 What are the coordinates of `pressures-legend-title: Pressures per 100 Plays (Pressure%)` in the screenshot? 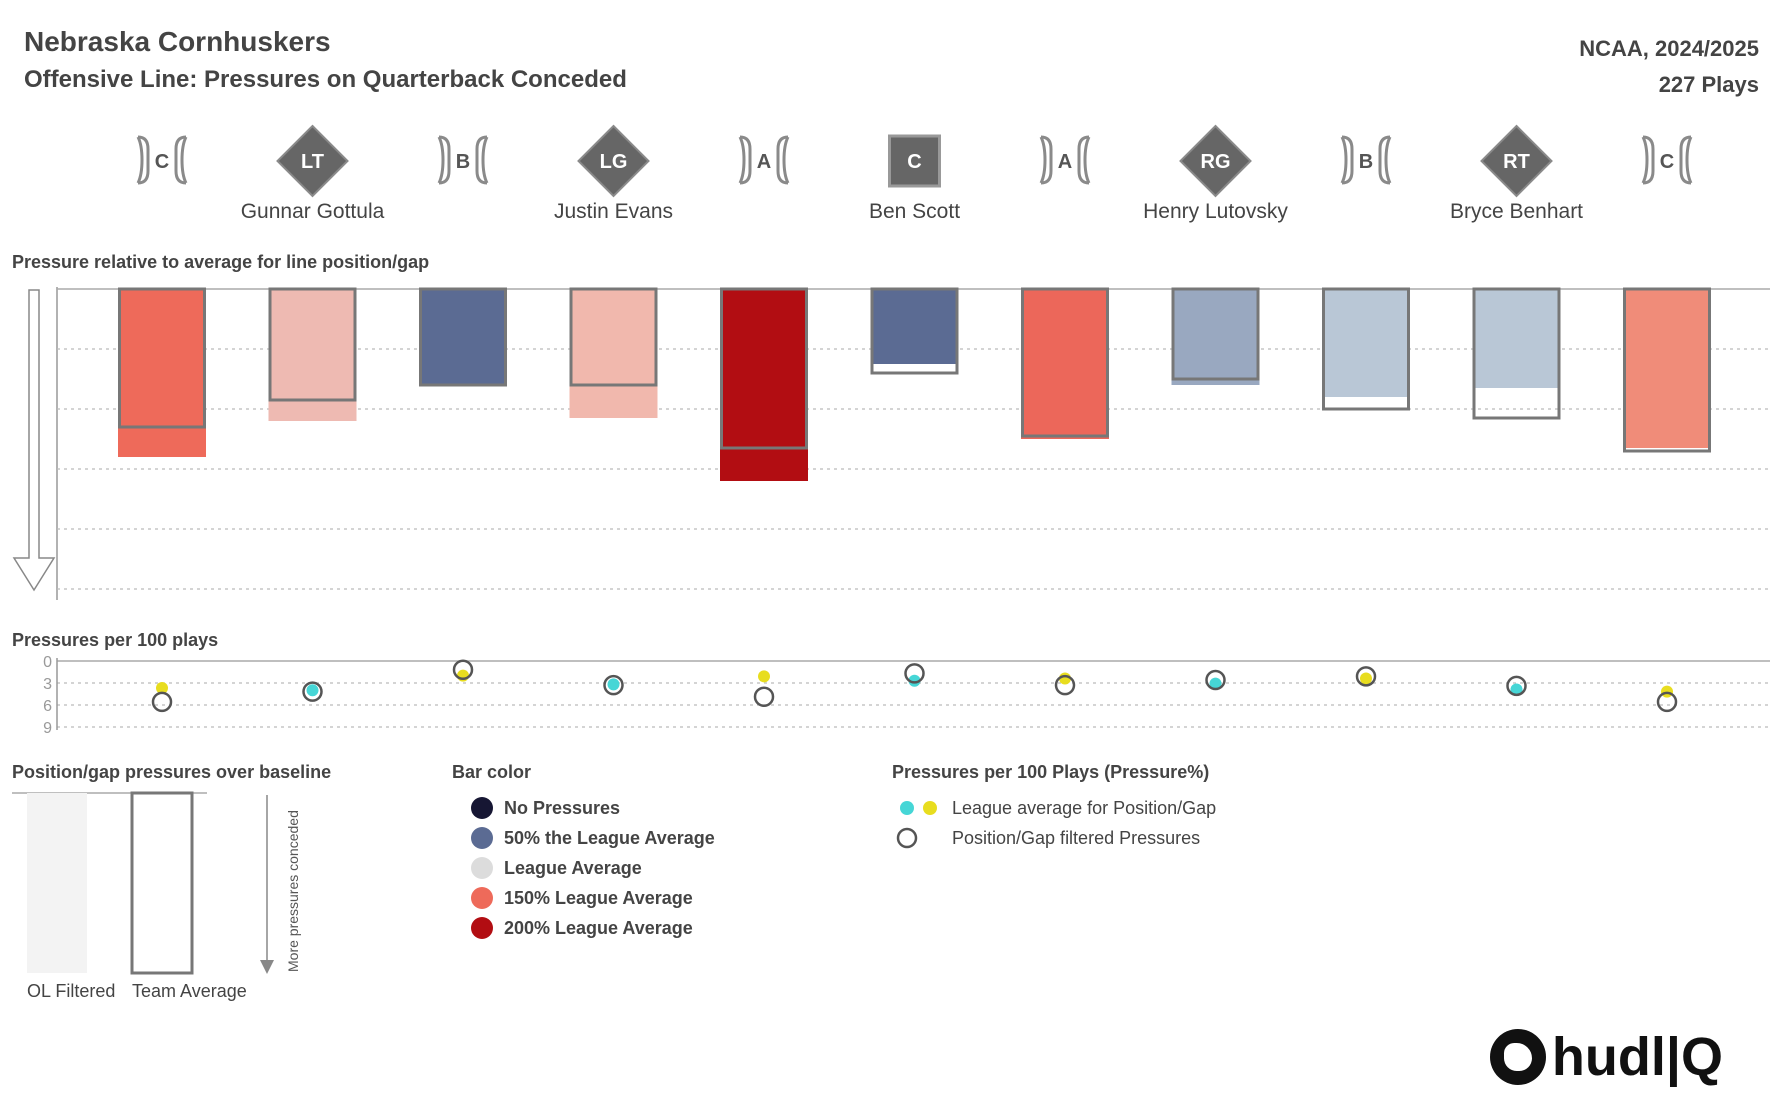 It's located at (1050, 772).